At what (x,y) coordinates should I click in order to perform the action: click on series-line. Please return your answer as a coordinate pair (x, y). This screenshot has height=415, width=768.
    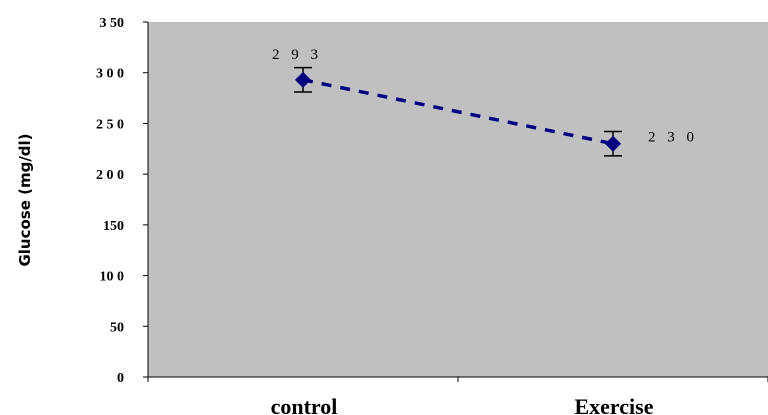
    Looking at the image, I should click on (458, 112).